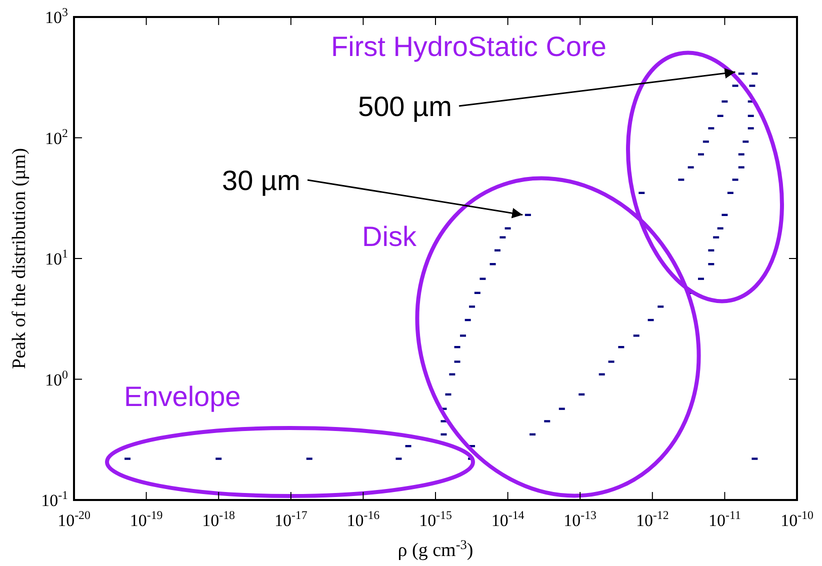 The image size is (822, 566). What do you see at coordinates (19, 258) in the screenshot?
I see `y-axis-title: Peak of the distribution (µm)` at bounding box center [19, 258].